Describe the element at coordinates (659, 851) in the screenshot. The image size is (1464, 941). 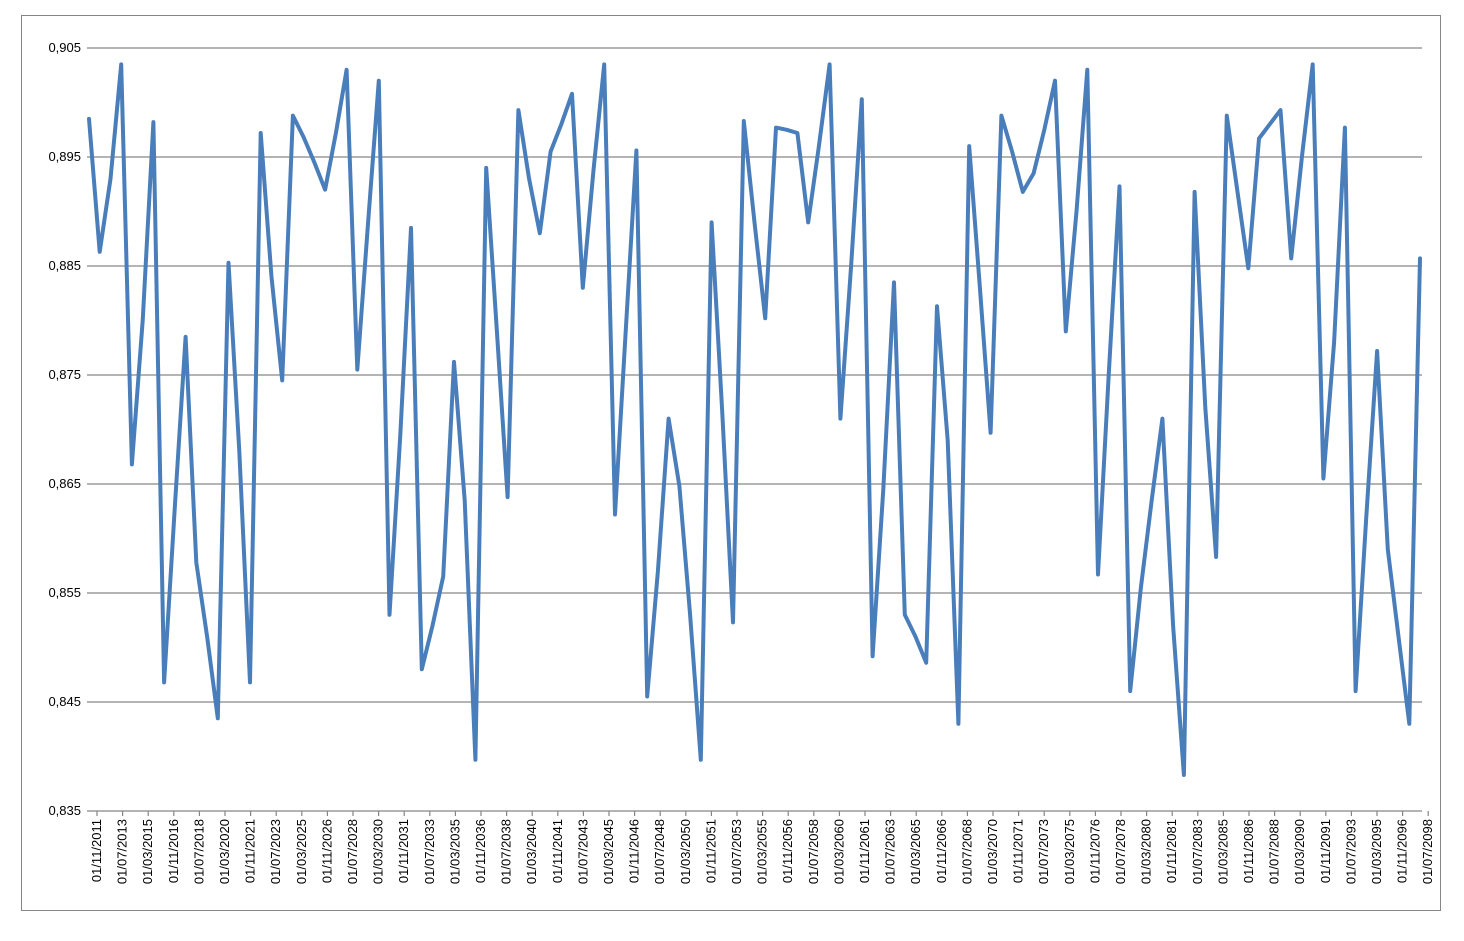
I see `x-tick-label: 01/07/2048` at that location.